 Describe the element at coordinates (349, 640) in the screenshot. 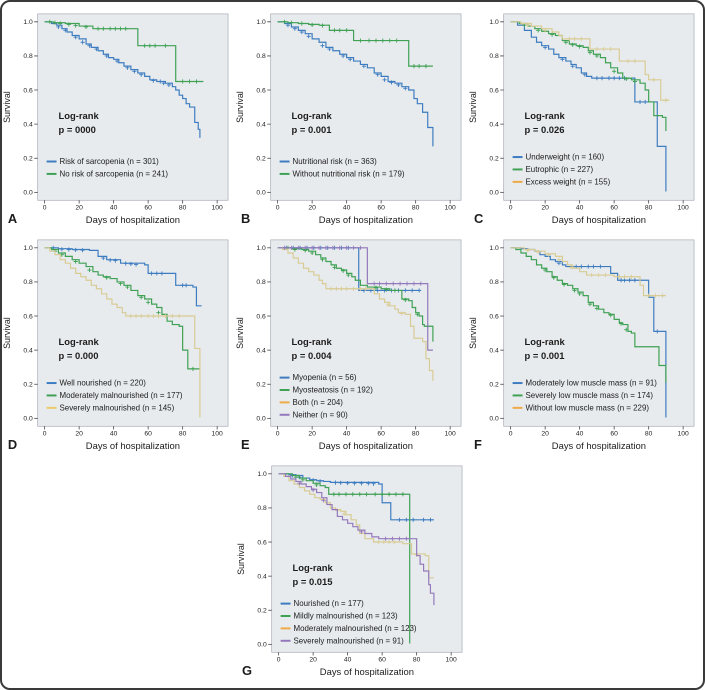

I see `legend-label: Severely malnourished (n = 91)` at that location.